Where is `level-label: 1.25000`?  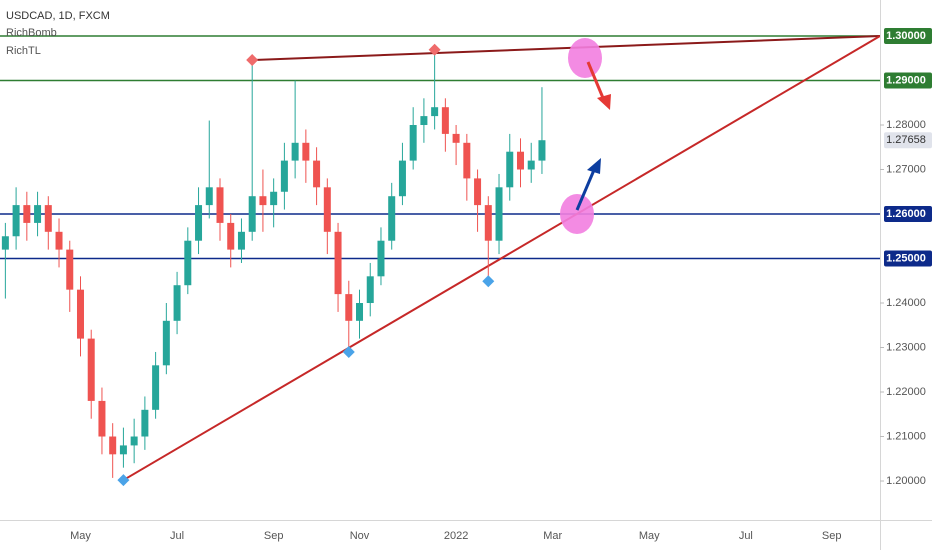
level-label: 1.25000 is located at coordinates (906, 258).